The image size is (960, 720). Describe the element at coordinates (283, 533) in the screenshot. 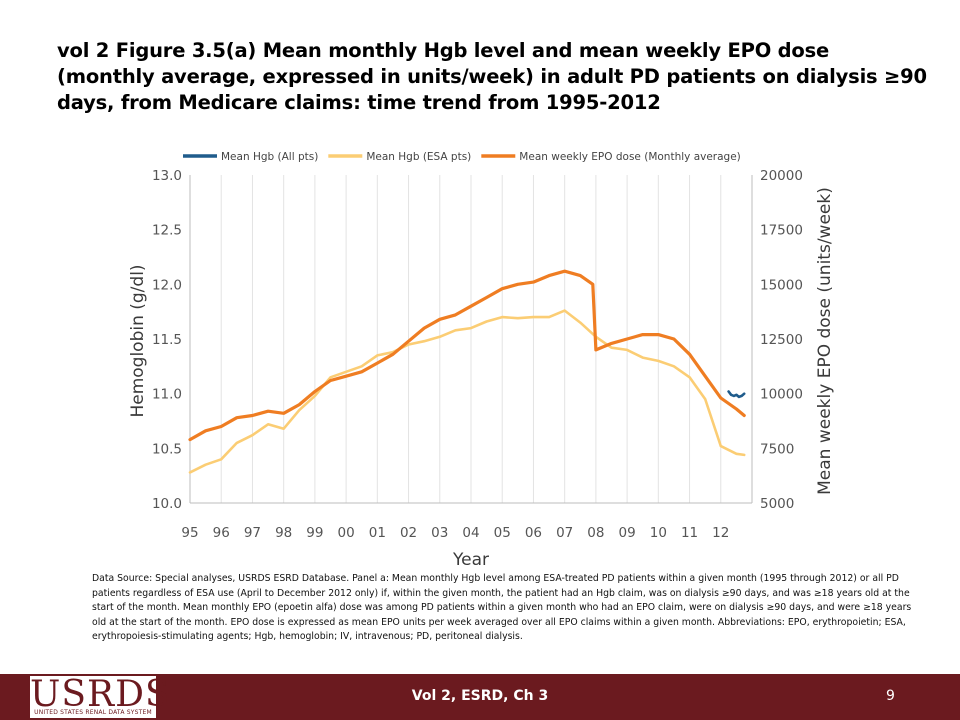

I see `x-tick-label: 98` at that location.